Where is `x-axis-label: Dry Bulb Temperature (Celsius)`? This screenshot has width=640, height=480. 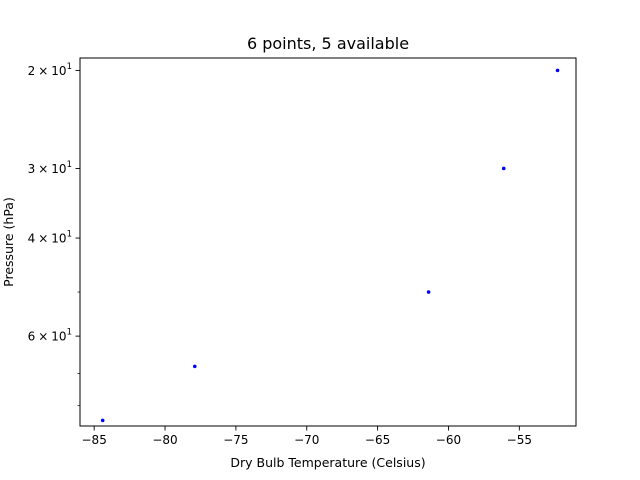
x-axis-label: Dry Bulb Temperature (Celsius) is located at coordinates (327, 462).